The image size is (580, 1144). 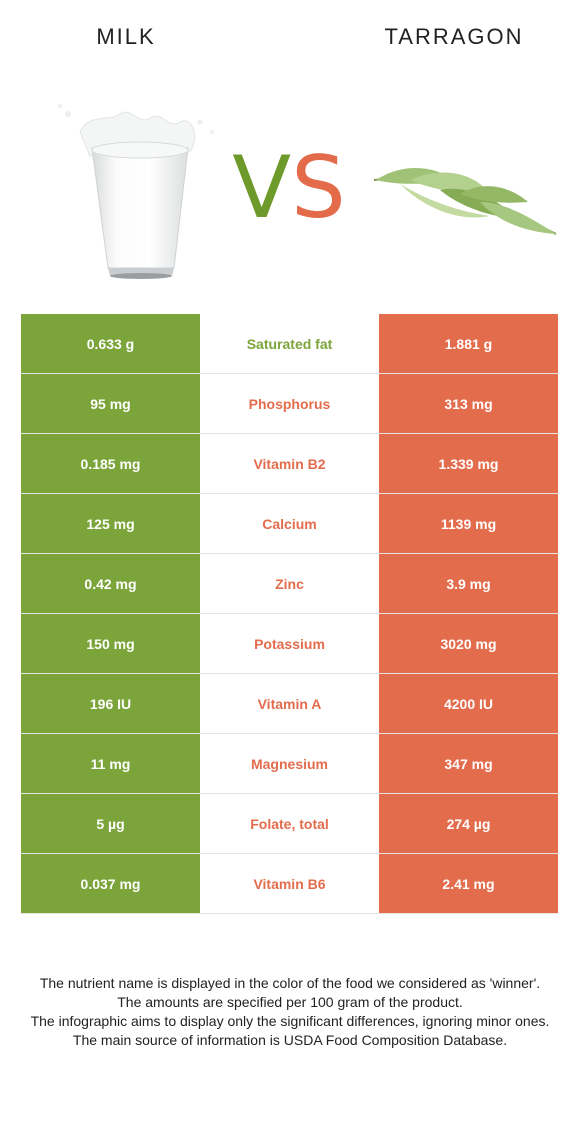 I want to click on vs-s-letter: S, so click(x=318, y=188).